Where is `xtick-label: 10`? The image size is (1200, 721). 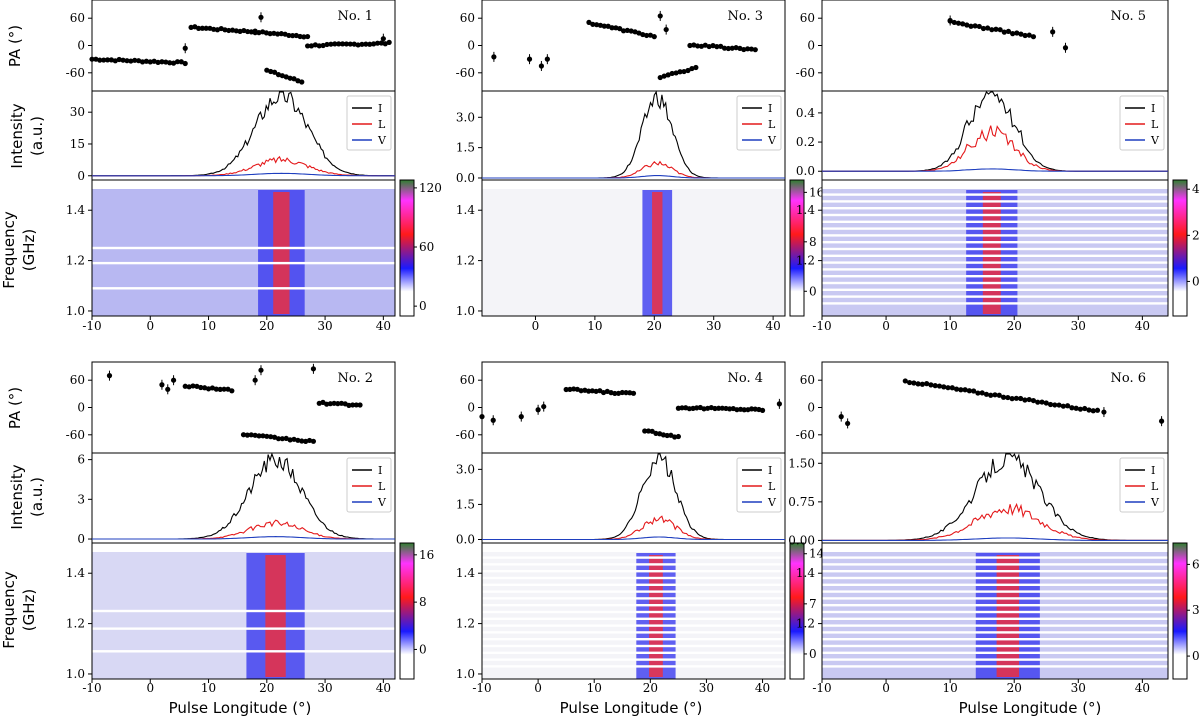 xtick-label: 10 is located at coordinates (950, 688).